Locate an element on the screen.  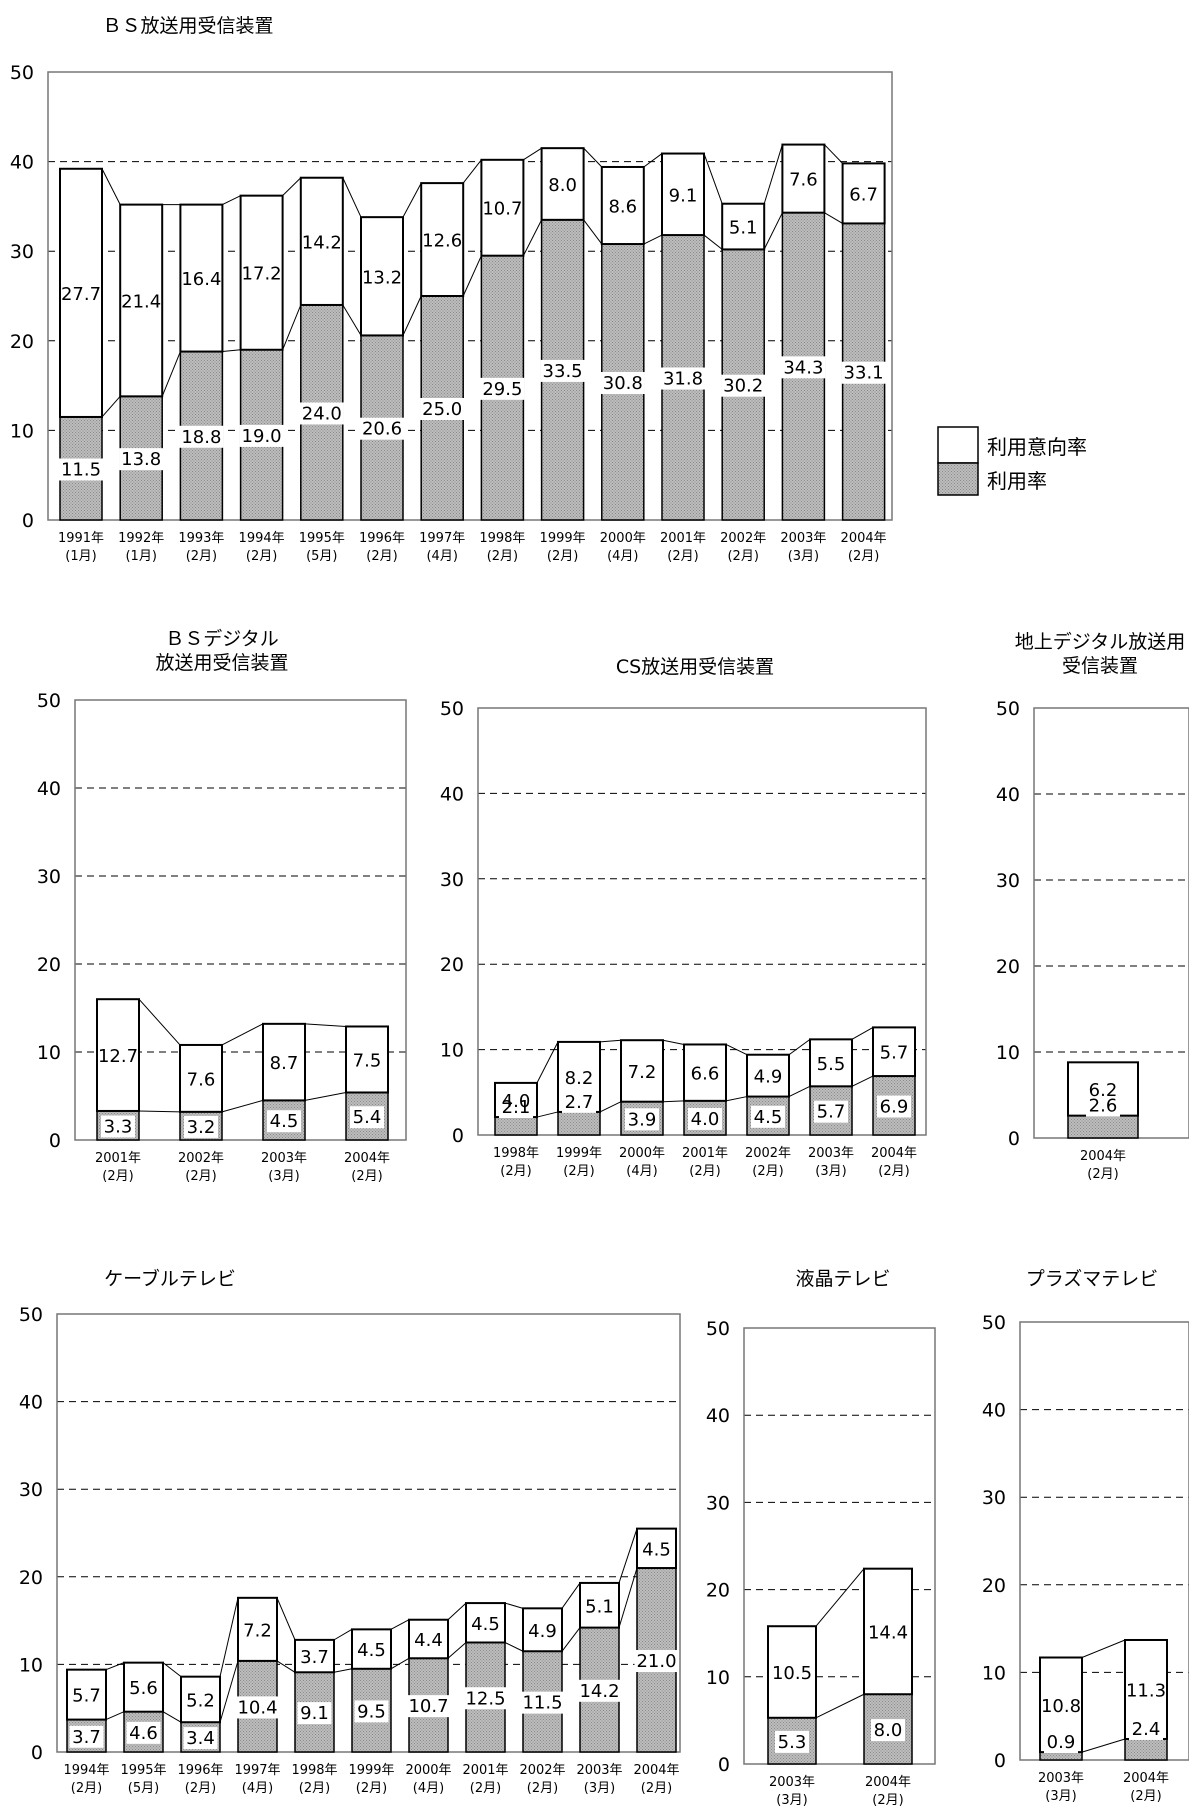
value-label-intent: 7.6 is located at coordinates (803, 180).